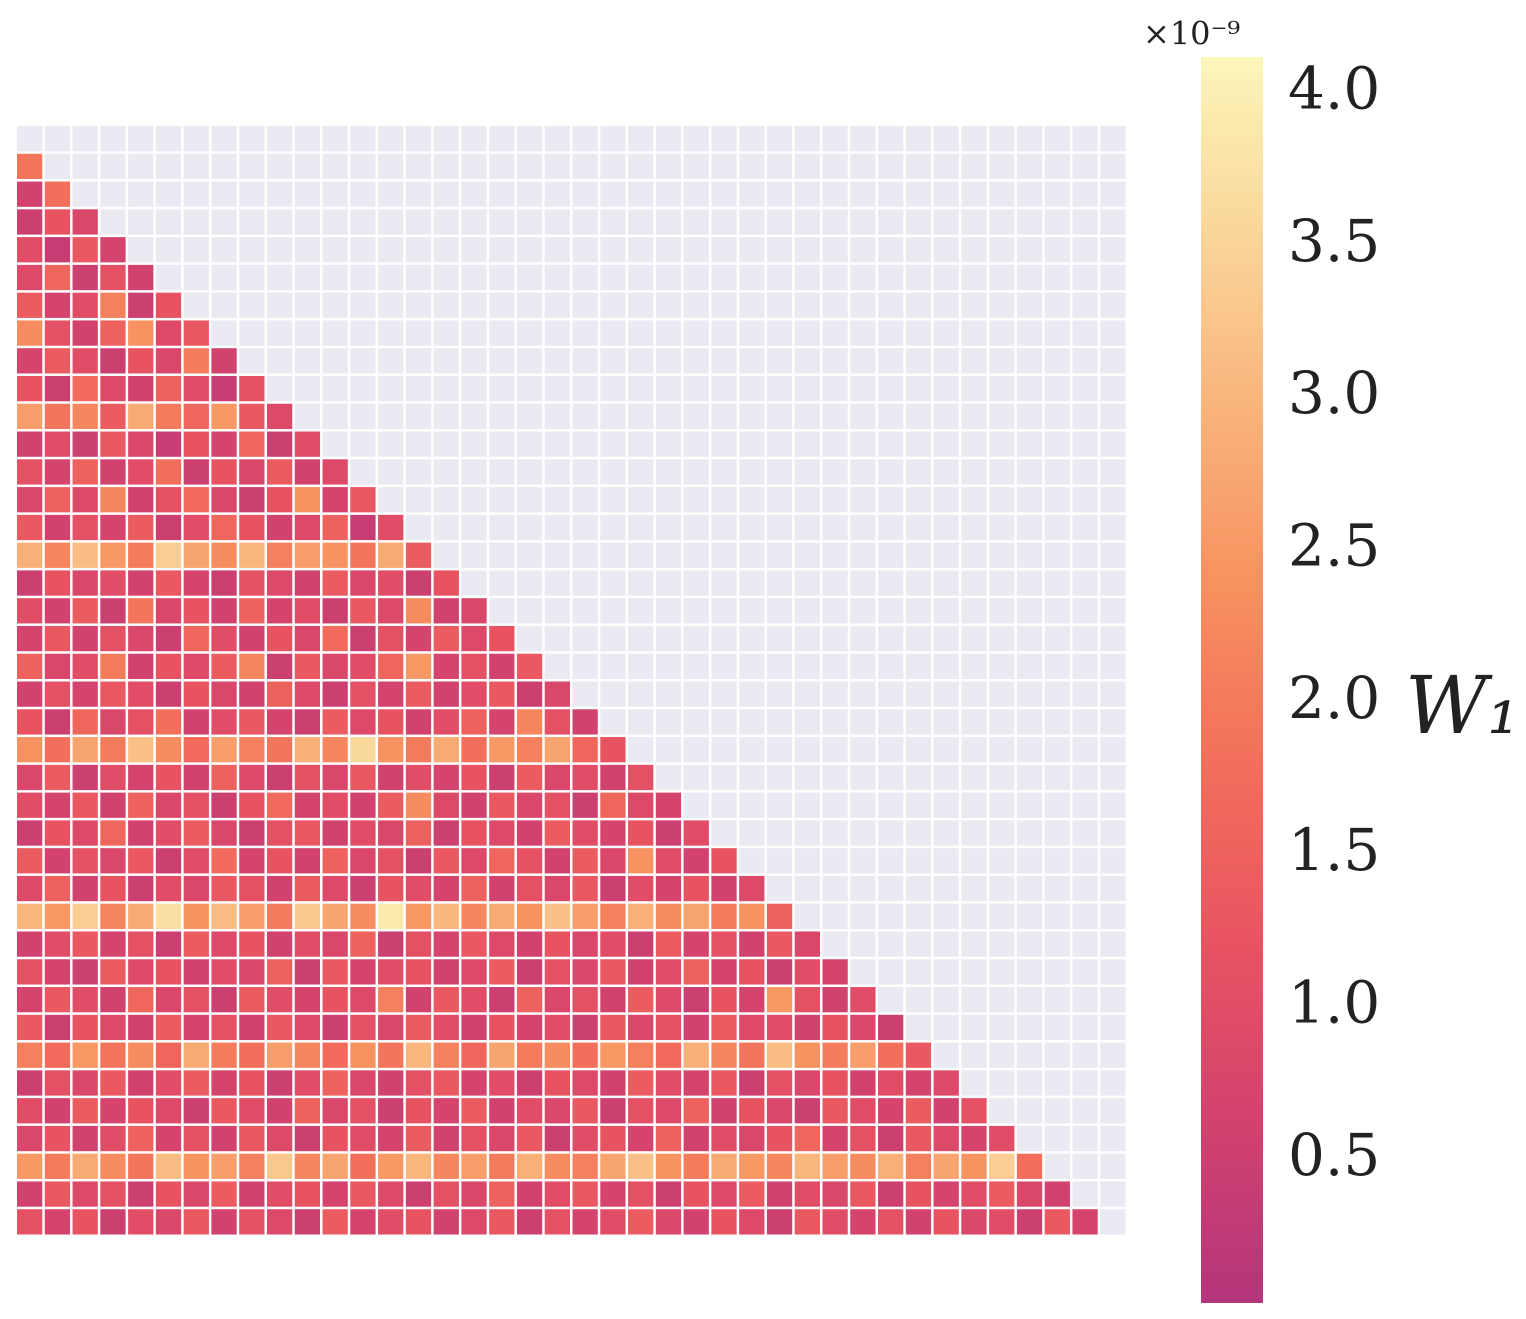 This screenshot has height=1319, width=1526. Describe the element at coordinates (1334, 1155) in the screenshot. I see `colorbar-tick-label: 0.5` at that location.